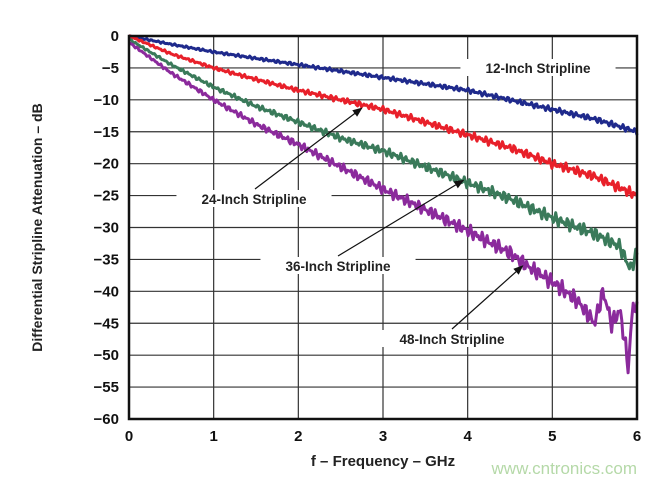  What do you see at coordinates (564, 468) in the screenshot?
I see `watermark: www.cntronics.com` at bounding box center [564, 468].